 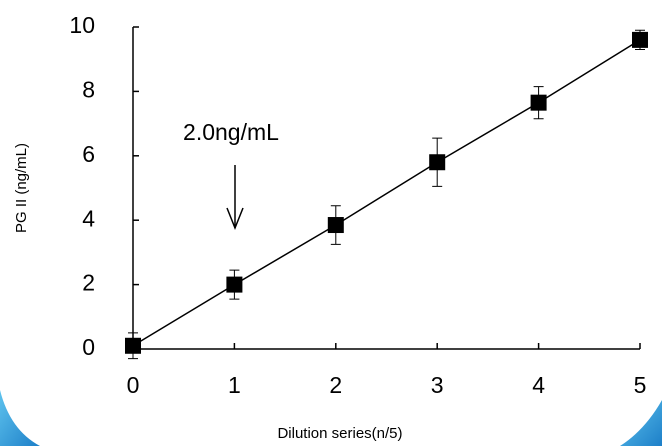 I want to click on y-tick-label: 8, so click(x=88, y=89).